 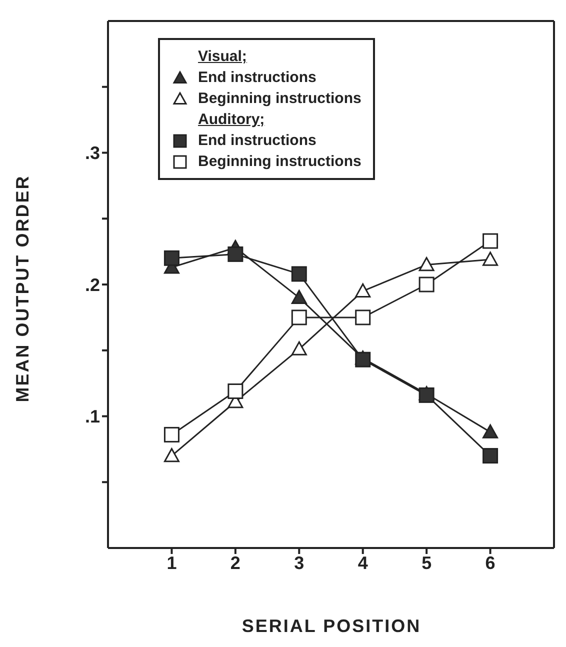 I want to click on y-tick-label: .2, so click(x=92, y=284).